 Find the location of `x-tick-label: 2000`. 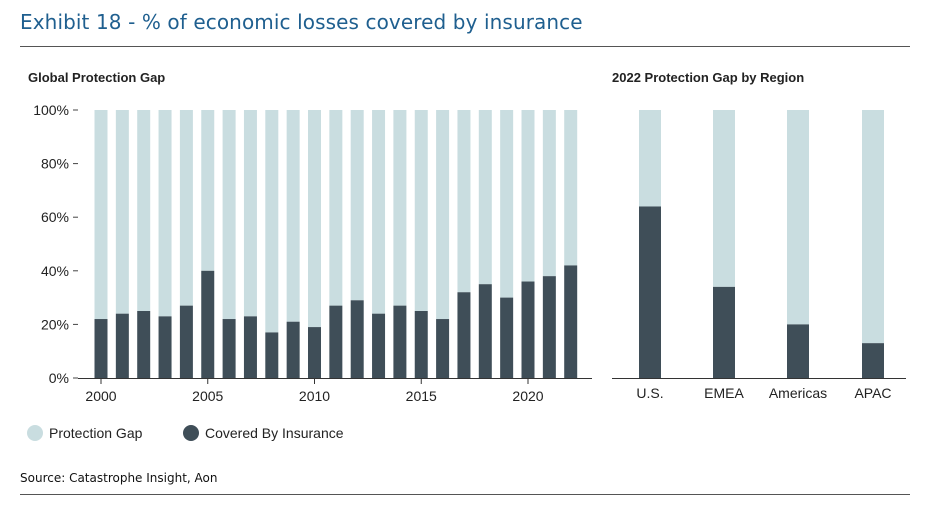

x-tick-label: 2000 is located at coordinates (100, 396).